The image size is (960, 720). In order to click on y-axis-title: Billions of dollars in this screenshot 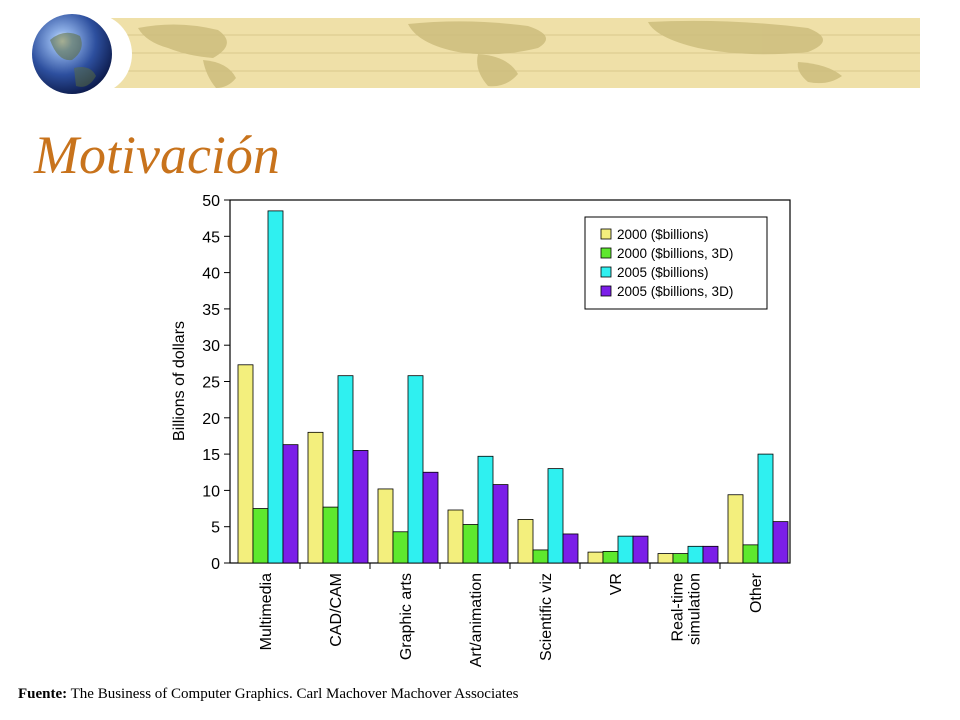, I will do `click(179, 381)`.